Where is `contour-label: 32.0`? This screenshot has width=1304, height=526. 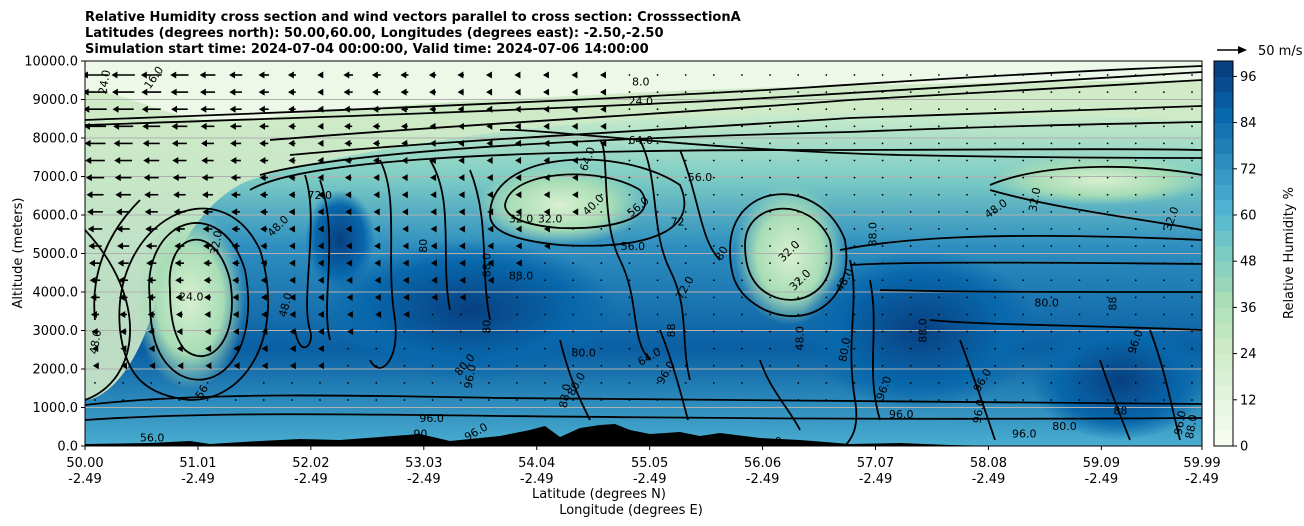 contour-label: 32.0 is located at coordinates (550, 219).